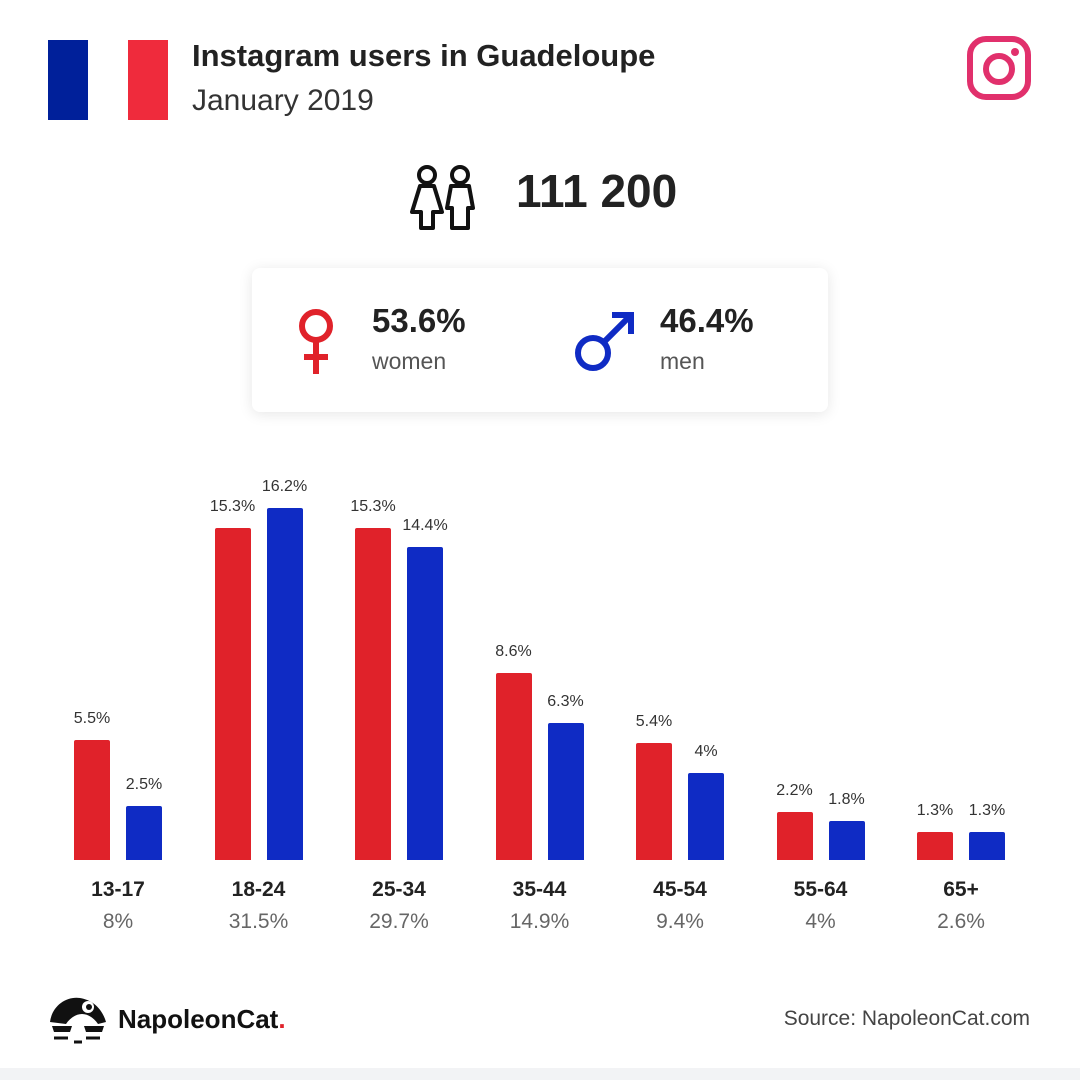 The width and height of the screenshot is (1080, 1080). Describe the element at coordinates (654, 721) in the screenshot. I see `bar-label-women-45-54: 5.4%` at that location.